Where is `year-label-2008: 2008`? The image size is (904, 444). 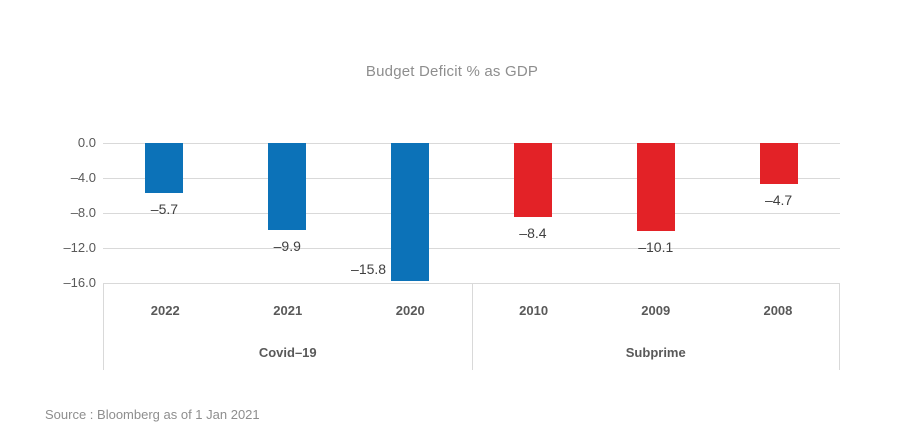
year-label-2008: 2008 is located at coordinates (778, 310).